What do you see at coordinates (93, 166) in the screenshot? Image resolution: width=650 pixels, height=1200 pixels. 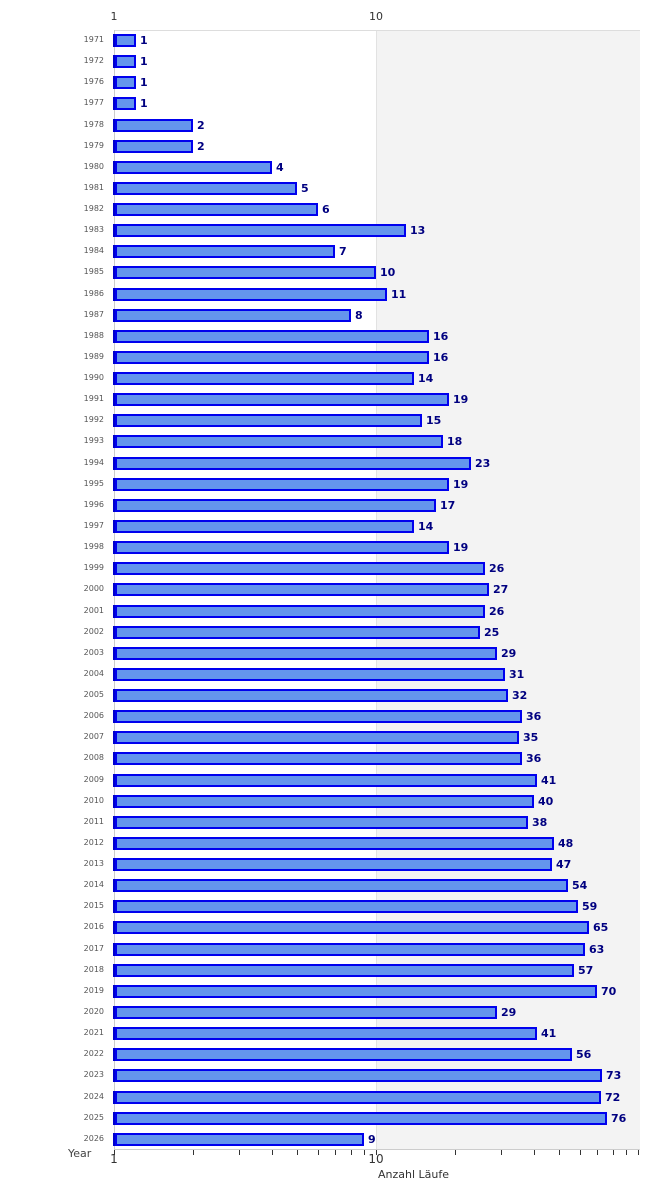 I see `year-label: 1980` at bounding box center [93, 166].